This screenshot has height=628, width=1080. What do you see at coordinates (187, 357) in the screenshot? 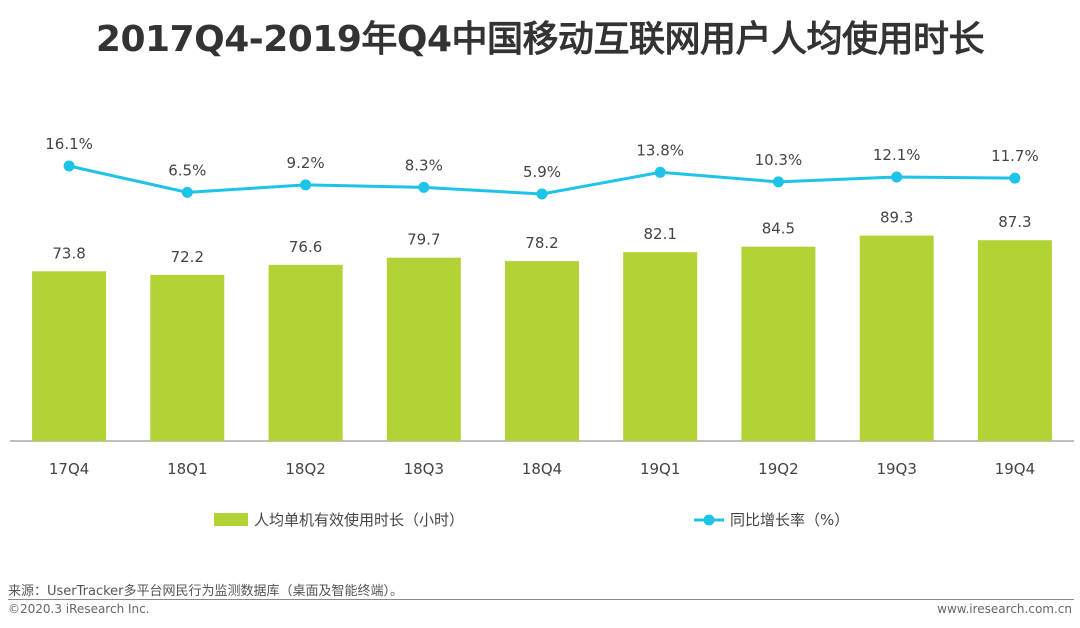
I see `bar-18Q1` at bounding box center [187, 357].